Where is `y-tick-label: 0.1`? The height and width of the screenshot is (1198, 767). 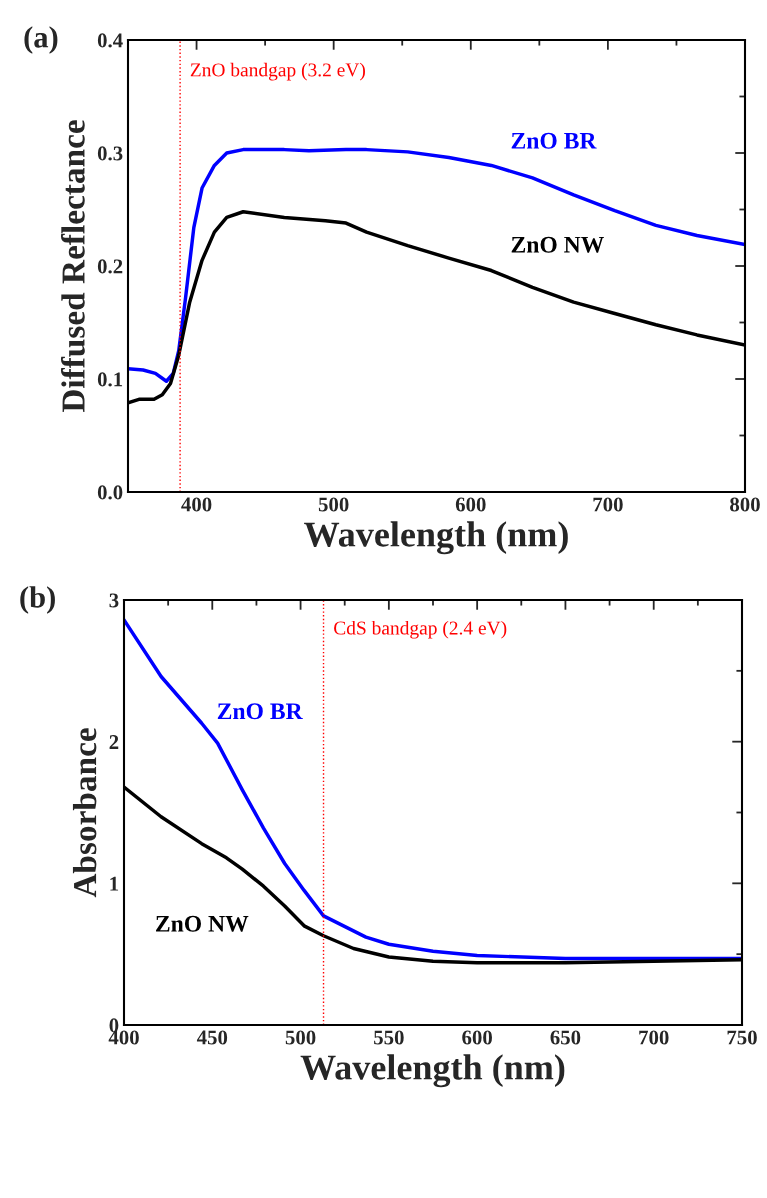 y-tick-label: 0.1 is located at coordinates (110, 379).